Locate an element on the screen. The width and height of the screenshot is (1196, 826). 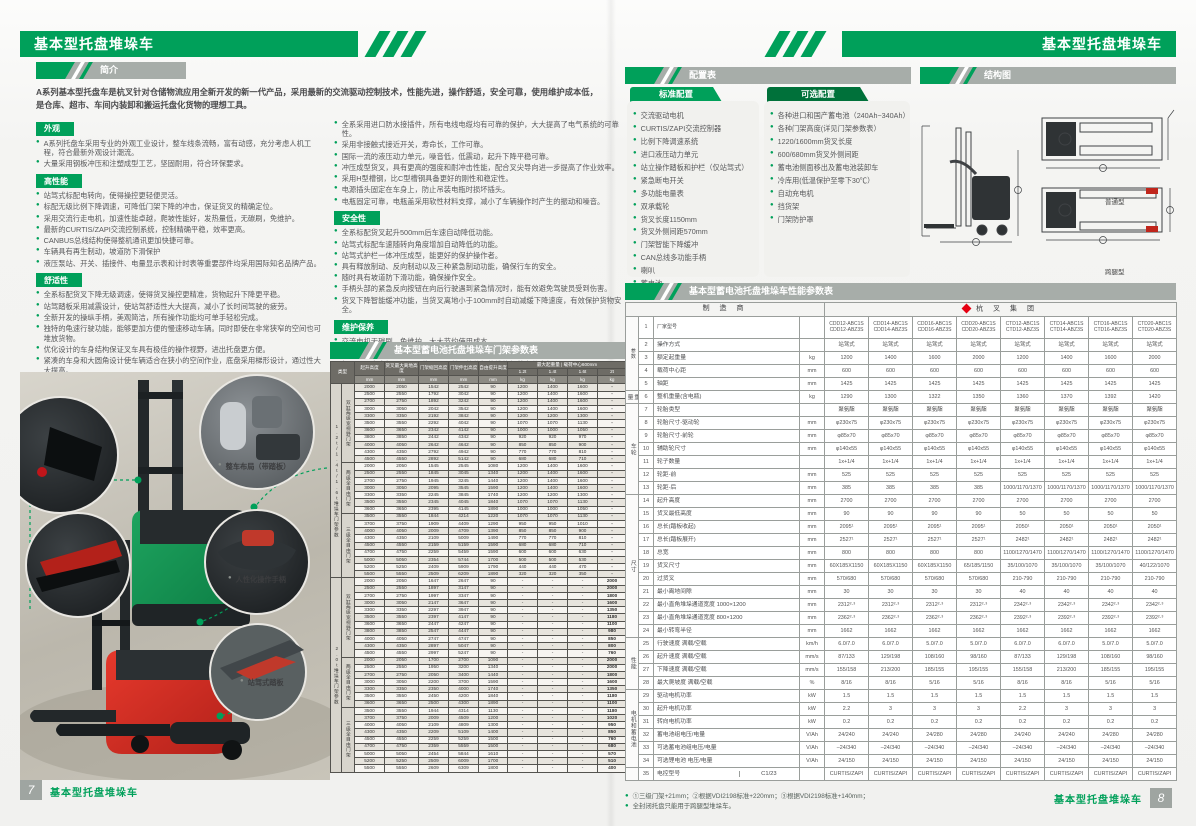
caption-text: 站驾式踏板 is located at coordinates (265, 682).